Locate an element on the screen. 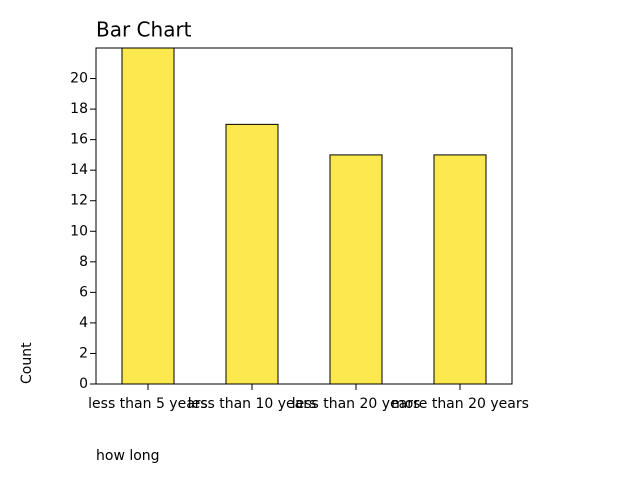 The image size is (640, 480). x-tick-label: less than 10 years is located at coordinates (252, 404).